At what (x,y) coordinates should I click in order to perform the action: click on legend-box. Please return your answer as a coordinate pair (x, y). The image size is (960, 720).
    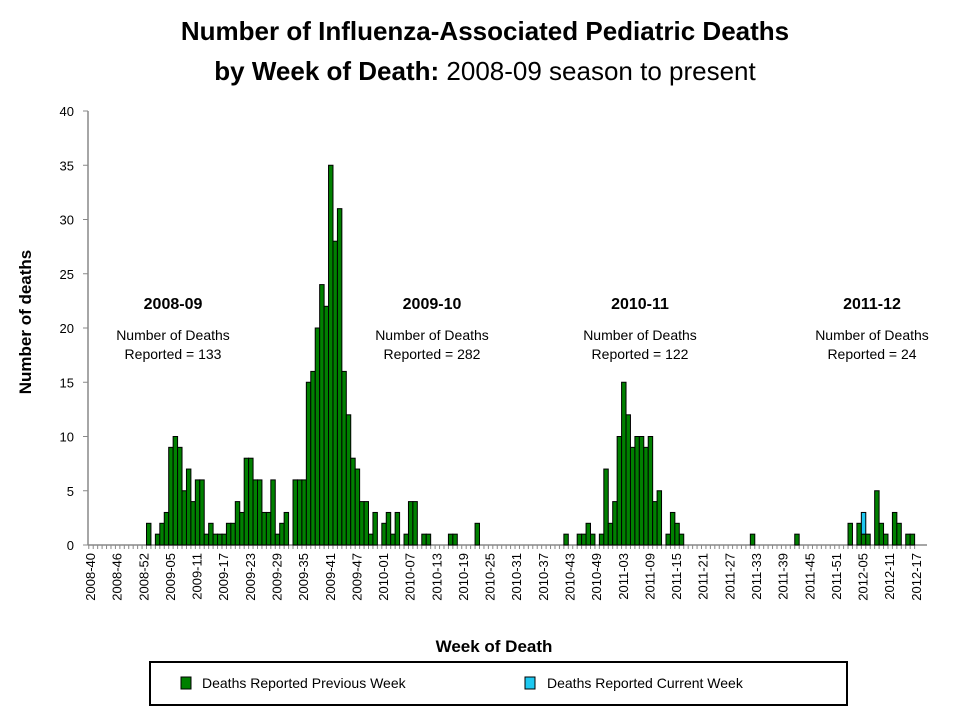
    Looking at the image, I should click on (498, 683).